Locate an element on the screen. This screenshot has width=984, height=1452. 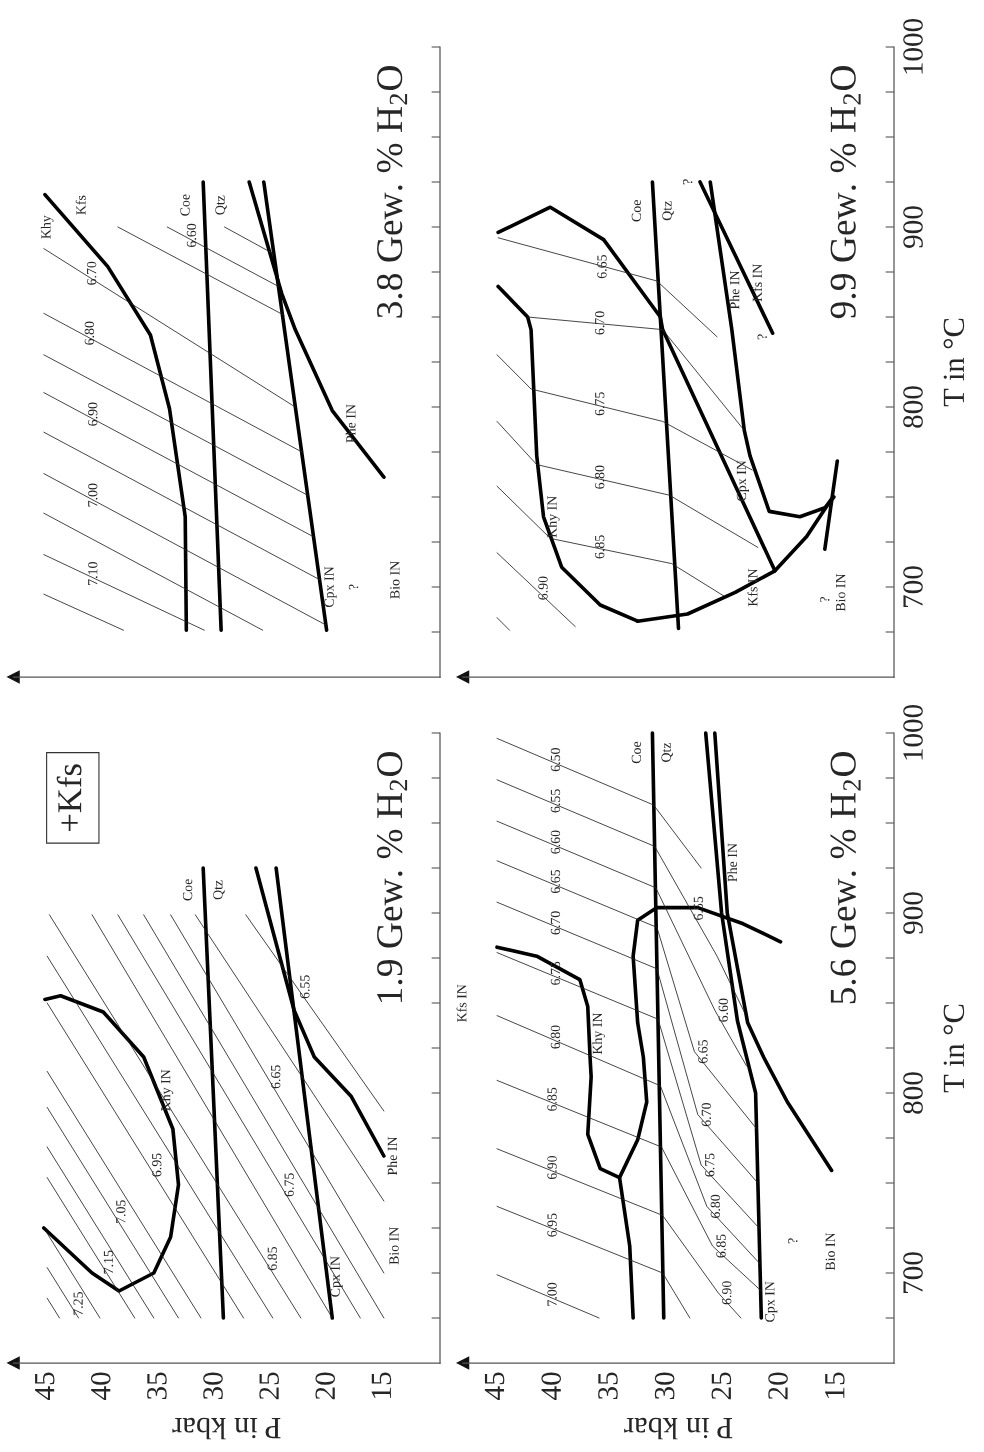
annotation: Kfs is located at coordinates (80, 205).